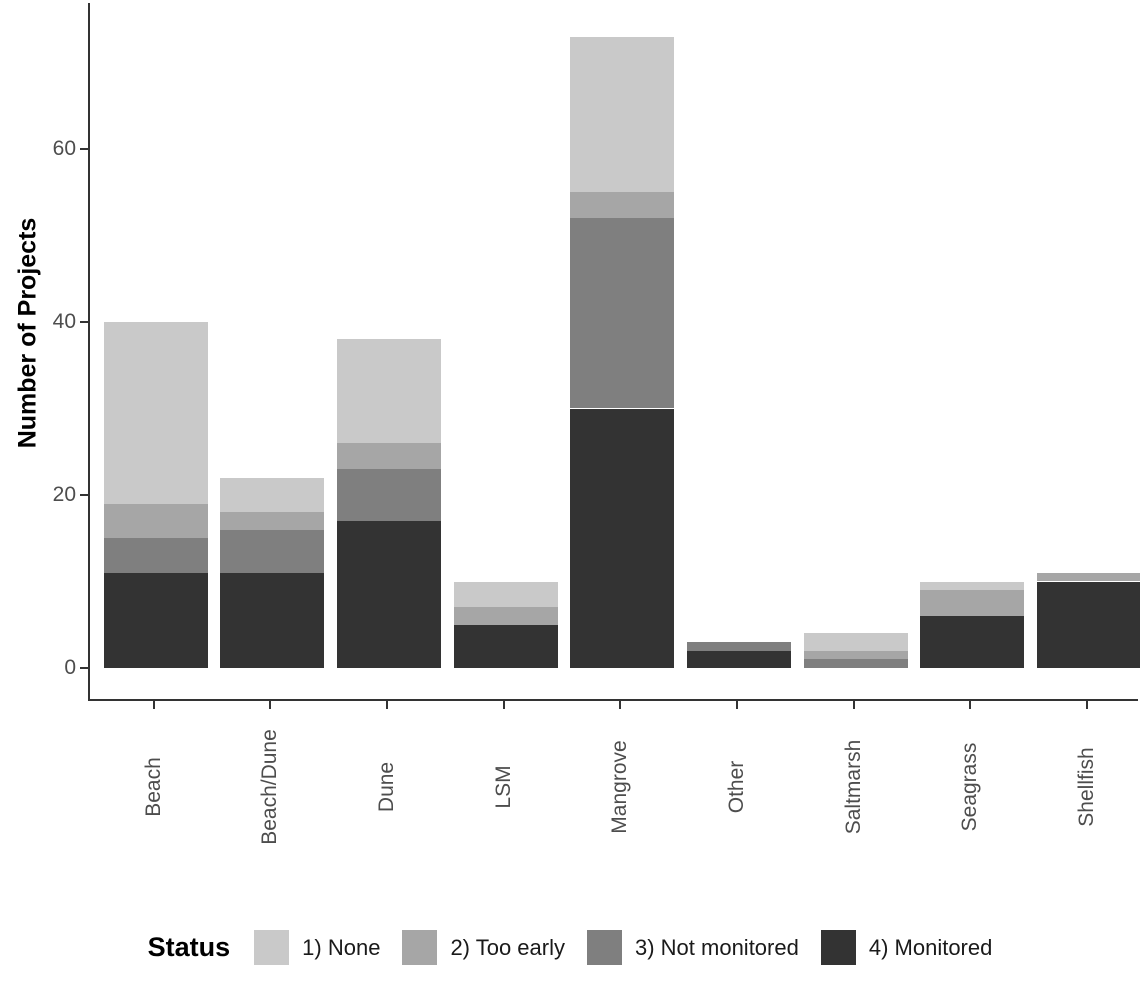 The width and height of the screenshot is (1140, 993). Describe the element at coordinates (970, 787) in the screenshot. I see `x-category-label: Seagrass` at that location.